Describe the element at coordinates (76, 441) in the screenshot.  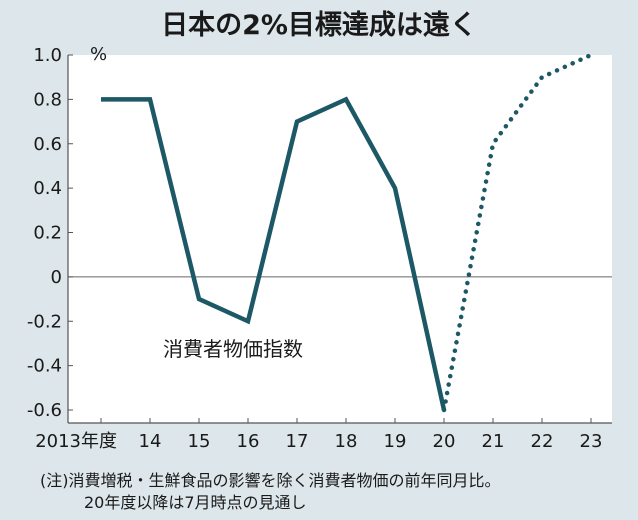
I see `x-tick-label: 2013年度` at that location.